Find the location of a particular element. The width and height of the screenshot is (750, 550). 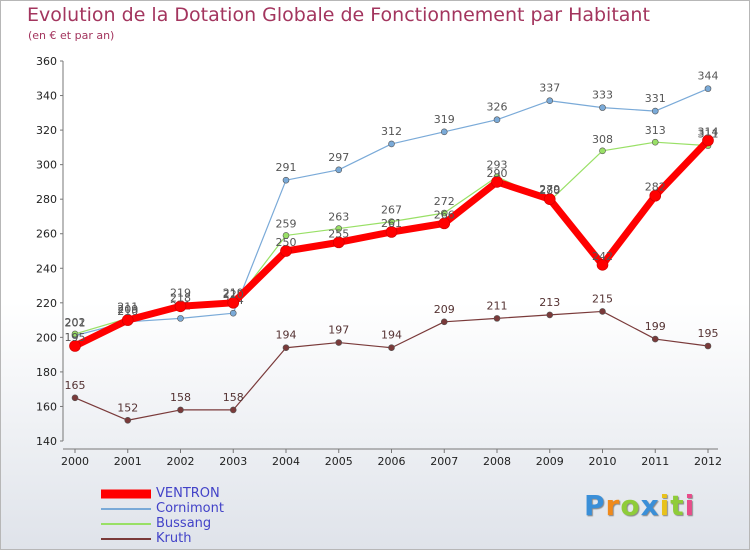

data-label-ventron: 261 is located at coordinates (391, 223).